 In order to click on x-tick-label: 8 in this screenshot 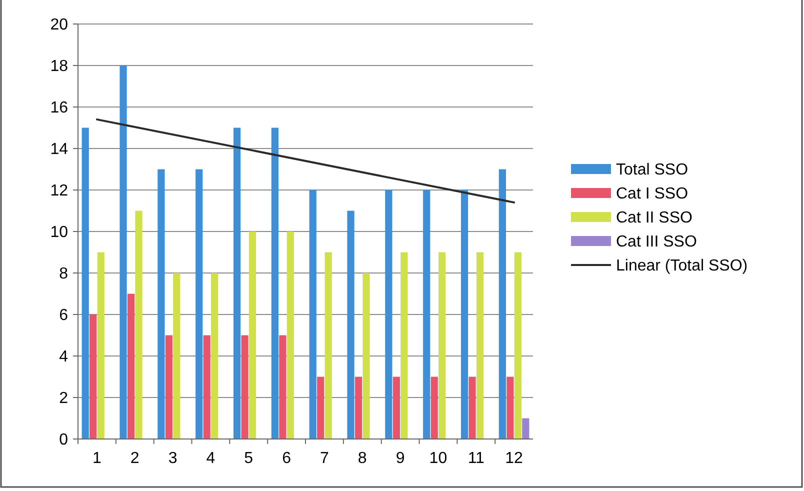, I will do `click(362, 458)`.